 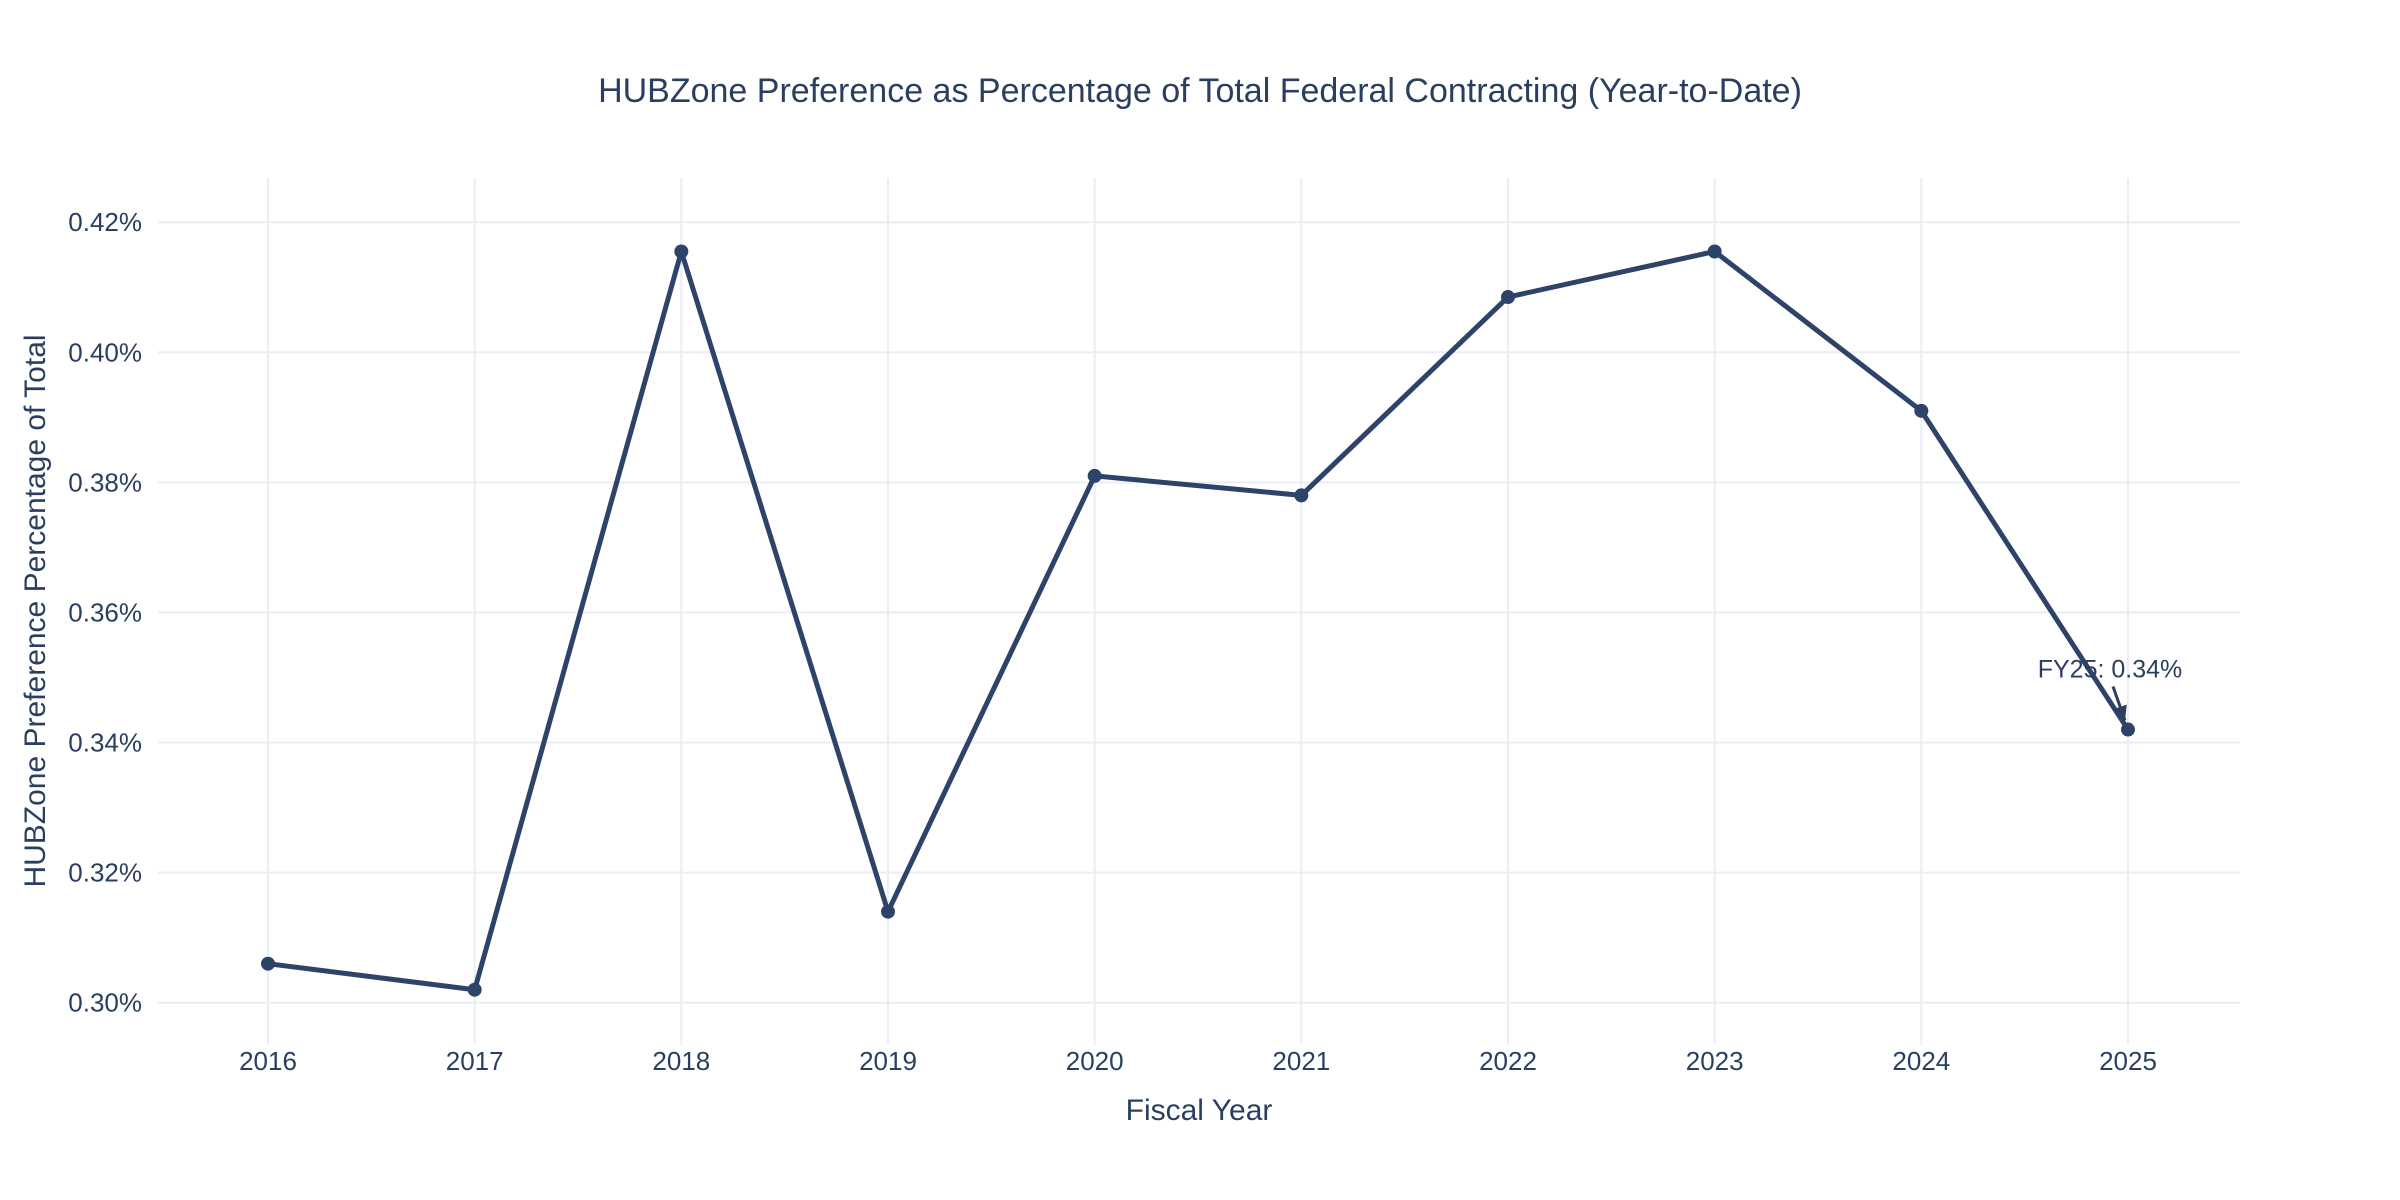 What do you see at coordinates (105, 1003) in the screenshot?
I see `y-tick-label: 0.30%` at bounding box center [105, 1003].